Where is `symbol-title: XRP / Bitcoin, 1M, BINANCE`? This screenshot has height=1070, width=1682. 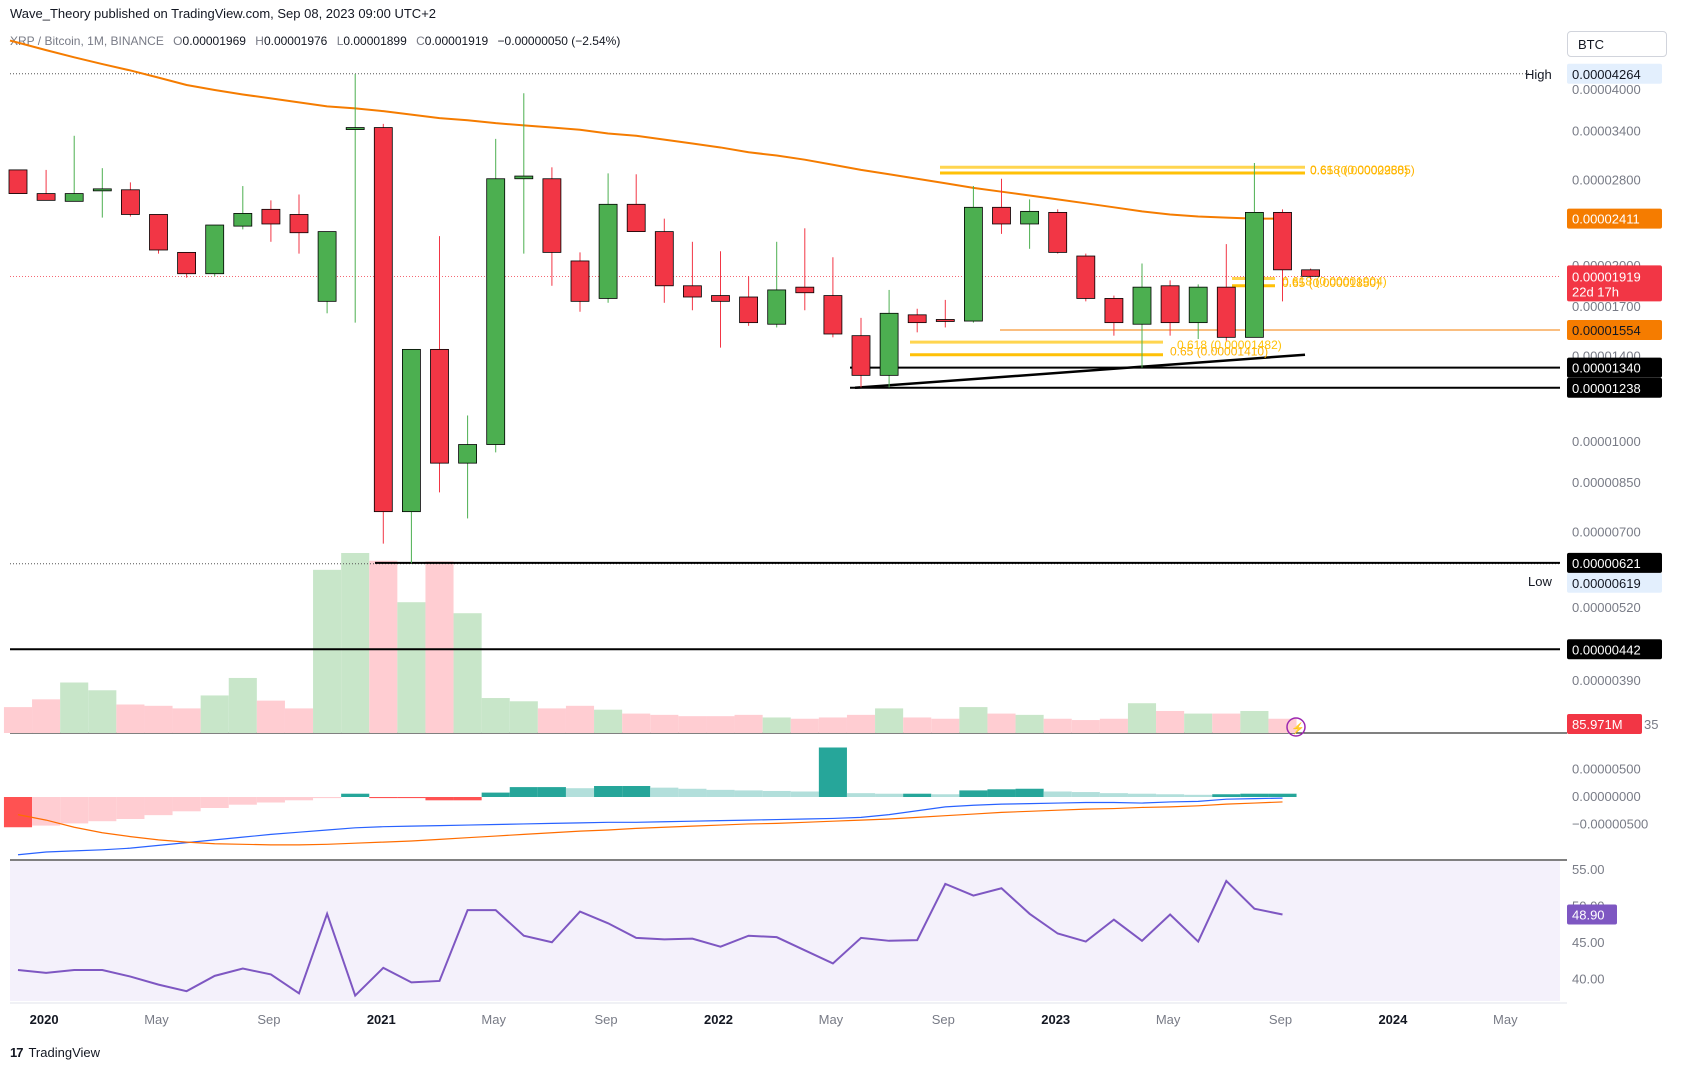
symbol-title: XRP / Bitcoin, 1M, BINANCE is located at coordinates (87, 41).